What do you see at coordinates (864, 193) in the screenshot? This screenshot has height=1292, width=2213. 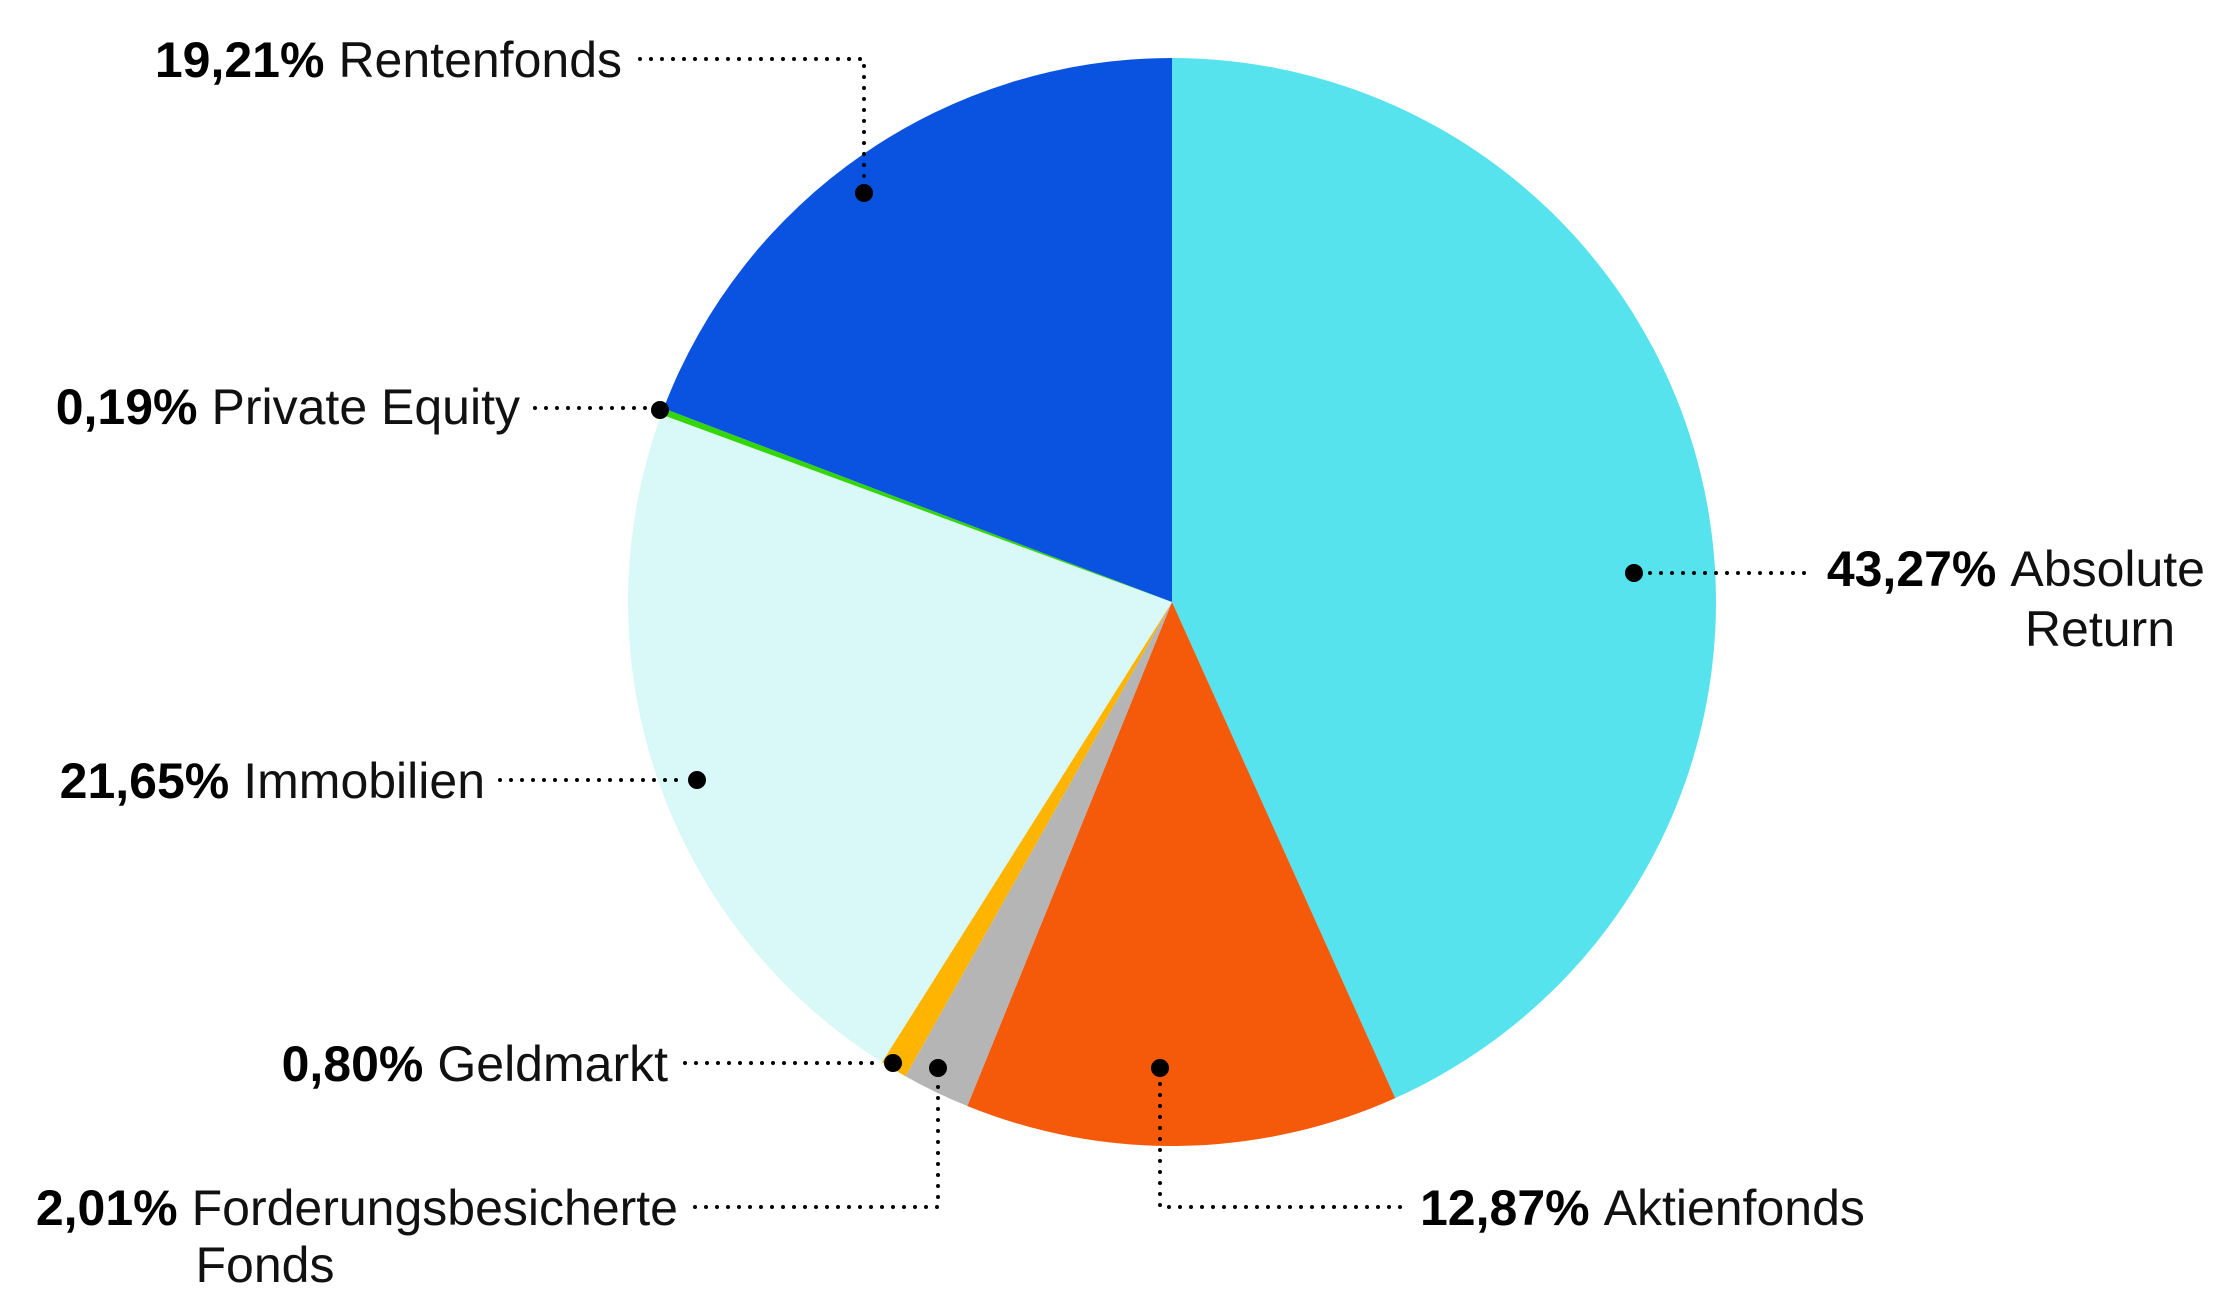 I see `leader-dot-rentenfonds` at bounding box center [864, 193].